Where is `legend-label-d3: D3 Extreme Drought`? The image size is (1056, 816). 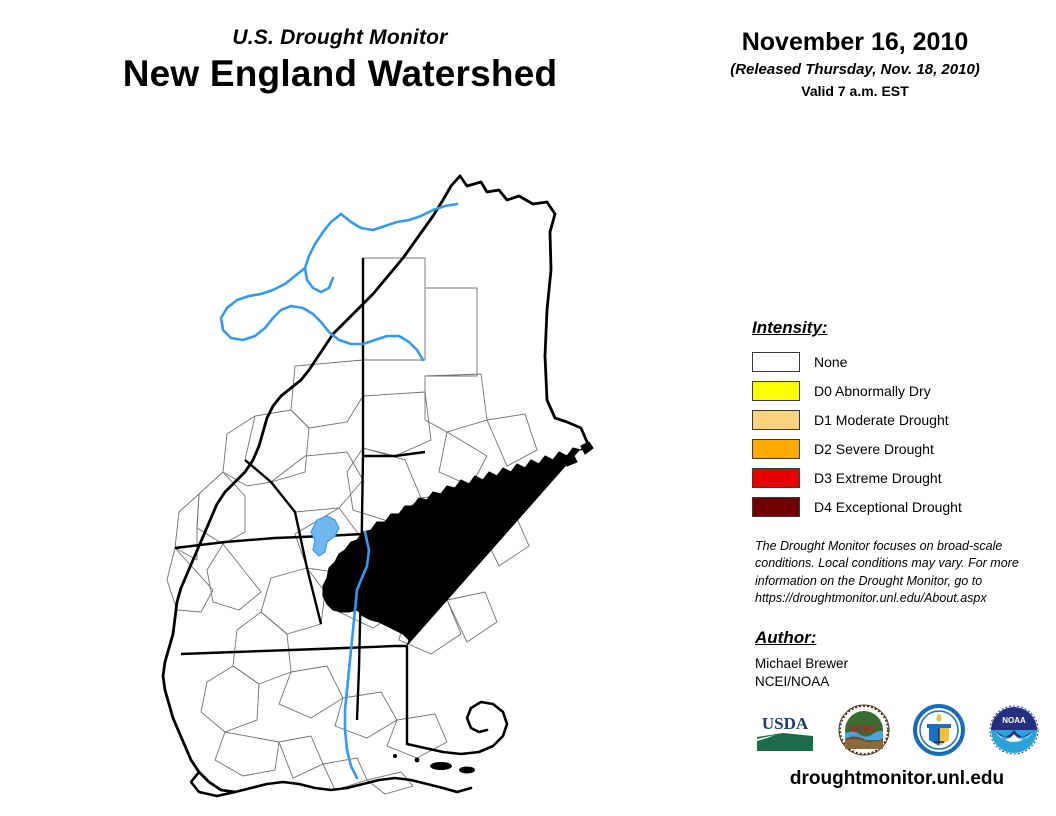 legend-label-d3: D3 Extreme Drought is located at coordinates (878, 477).